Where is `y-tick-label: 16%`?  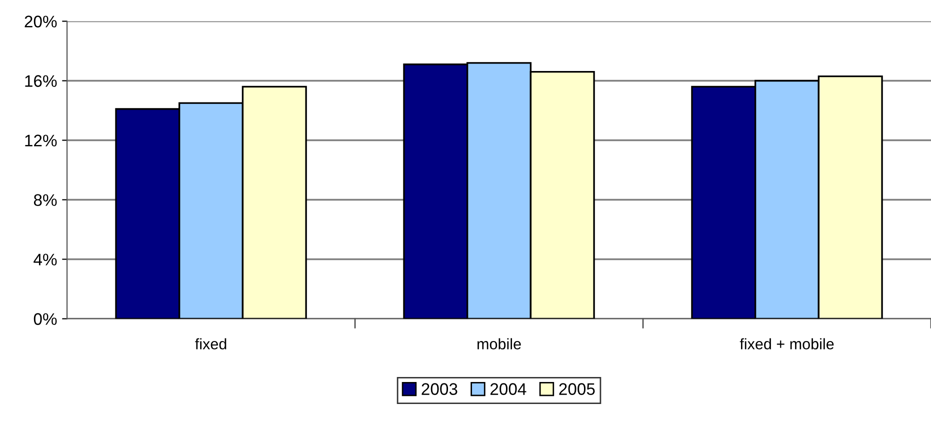
y-tick-label: 16% is located at coordinates (41, 81).